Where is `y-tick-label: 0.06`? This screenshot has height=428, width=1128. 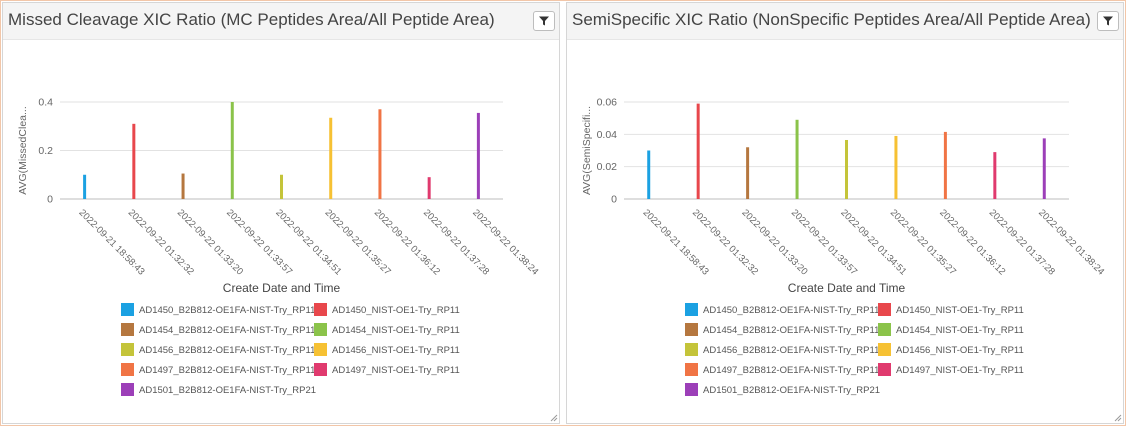 y-tick-label: 0.06 is located at coordinates (607, 103).